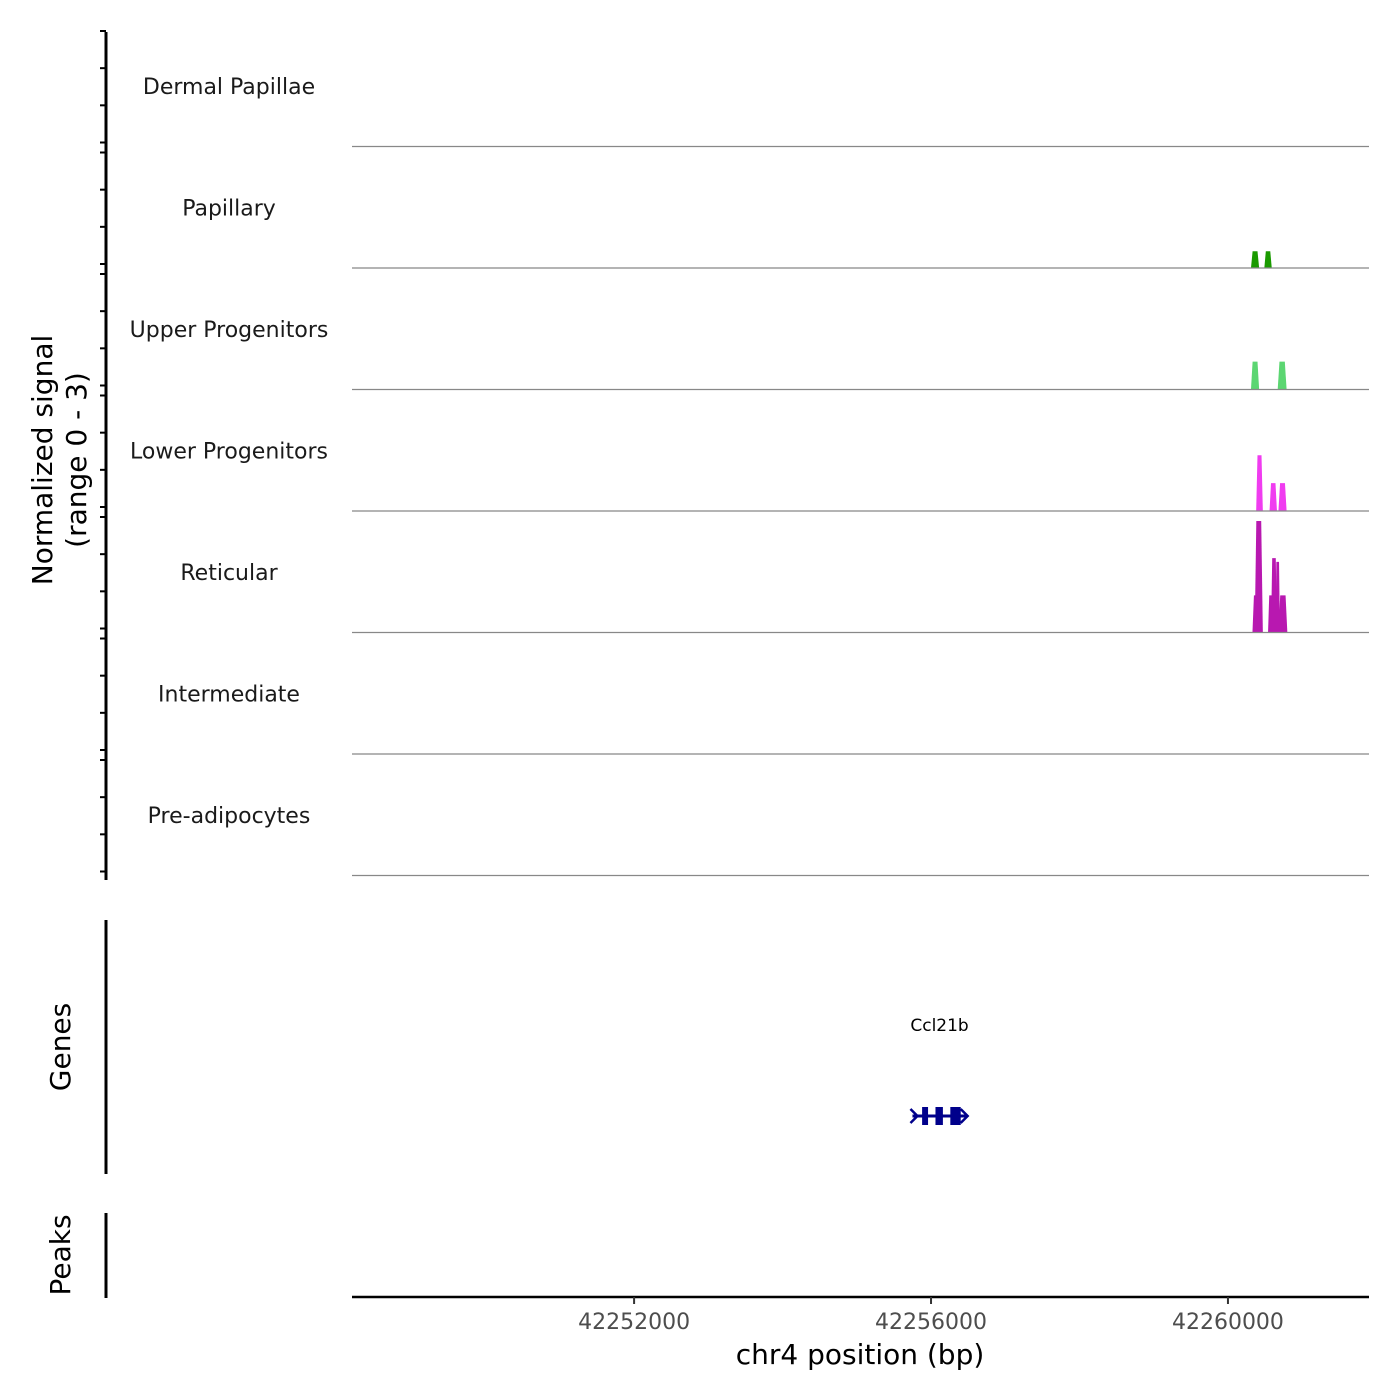 Image resolution: width=1400 pixels, height=1400 pixels. I want to click on track-label: Reticular, so click(229, 573).